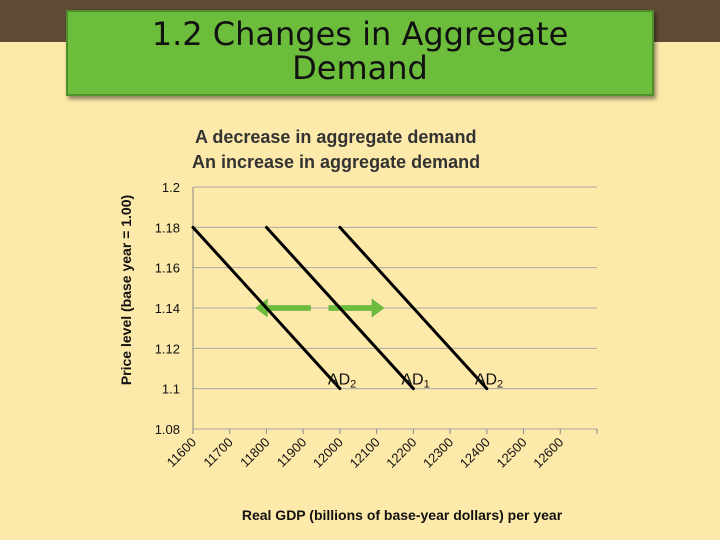 Image resolution: width=720 pixels, height=540 pixels. I want to click on chart-curves, so click(340, 308).